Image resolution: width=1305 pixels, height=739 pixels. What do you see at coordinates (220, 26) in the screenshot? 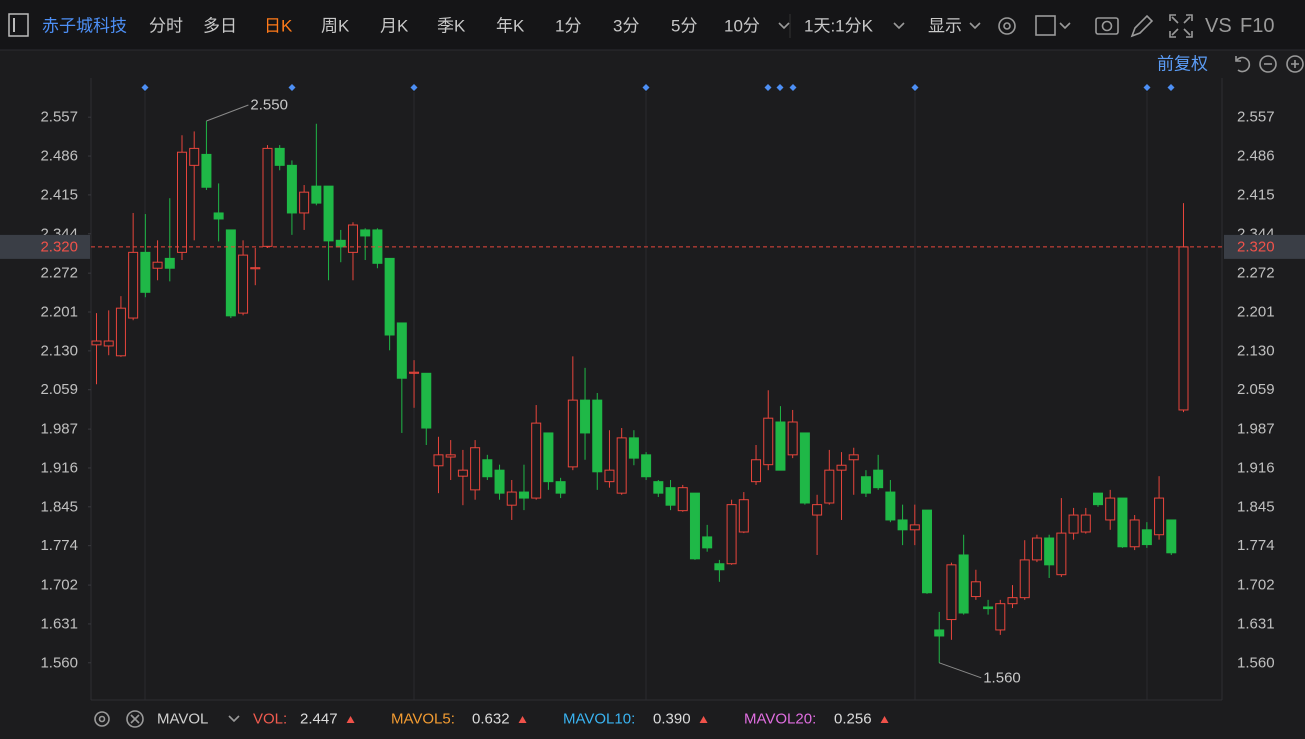
I see `period-tab: 多日` at bounding box center [220, 26].